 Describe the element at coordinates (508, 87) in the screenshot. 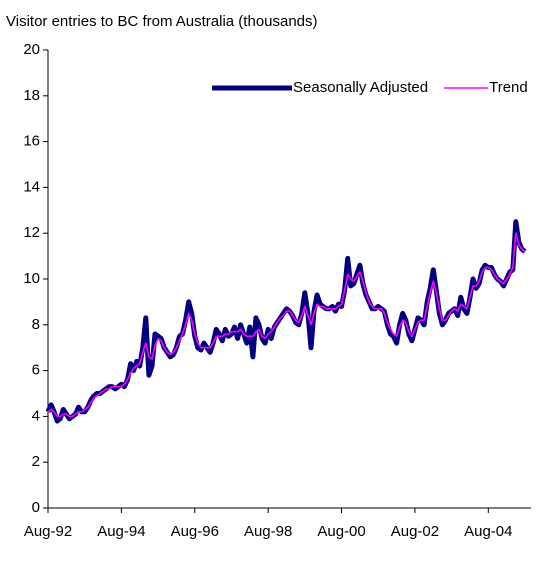

I see `legend-label: Trend` at that location.